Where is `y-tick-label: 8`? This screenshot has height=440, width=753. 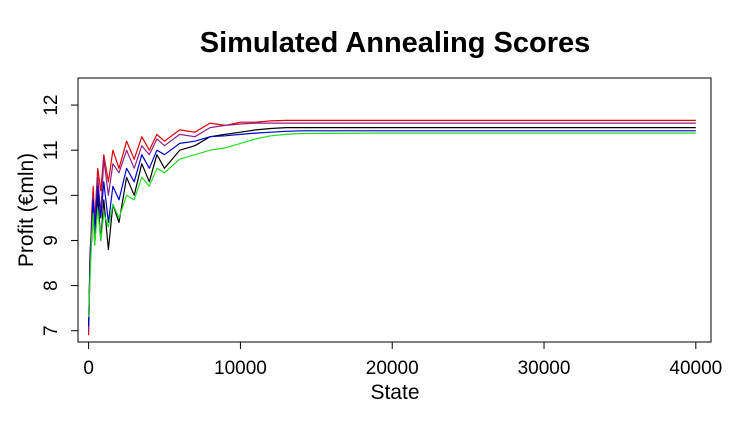
y-tick-label: 8 is located at coordinates (51, 285).